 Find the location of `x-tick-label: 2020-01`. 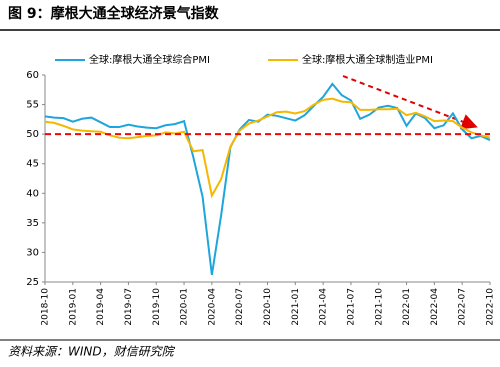

x-tick-label: 2020-01 is located at coordinates (185, 307).